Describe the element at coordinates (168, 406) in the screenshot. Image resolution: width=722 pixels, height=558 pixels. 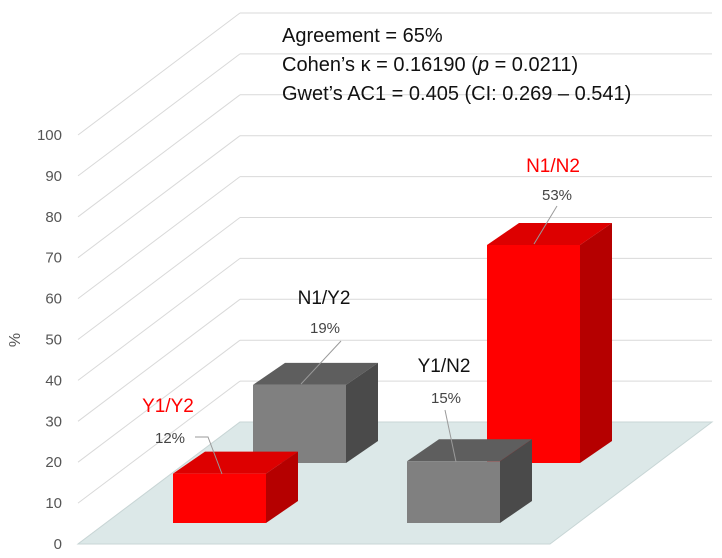
I see `category-label-Y1-Y2: Y1/Y2` at that location.